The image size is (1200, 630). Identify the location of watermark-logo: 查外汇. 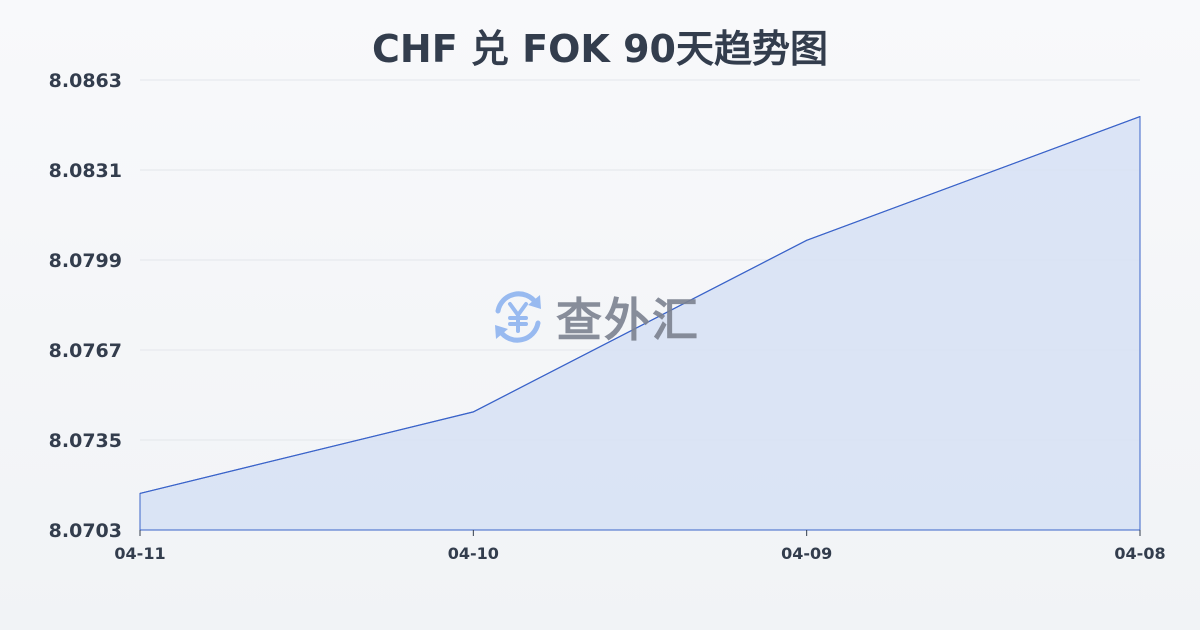
(594, 317).